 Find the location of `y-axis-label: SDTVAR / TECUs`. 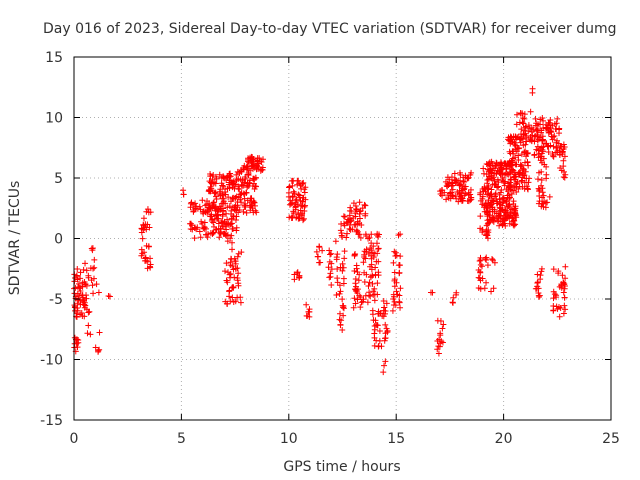

y-axis-label: SDTVAR / TECUs is located at coordinates (15, 238).